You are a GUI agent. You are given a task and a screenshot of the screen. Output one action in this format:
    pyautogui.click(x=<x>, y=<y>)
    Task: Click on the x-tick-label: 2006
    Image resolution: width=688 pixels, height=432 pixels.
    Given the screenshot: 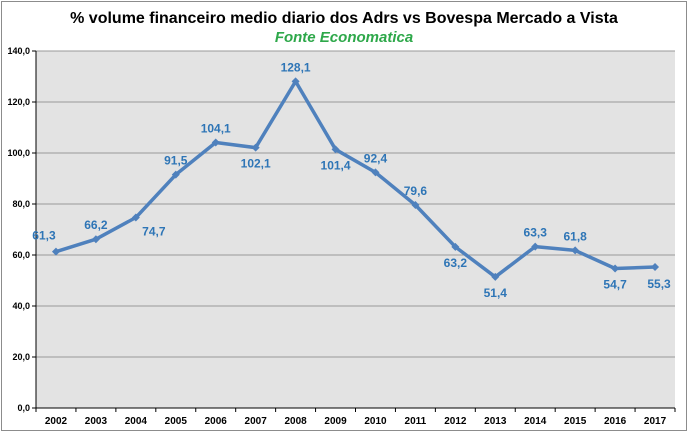 What is the action you would take?
    pyautogui.click(x=216, y=421)
    